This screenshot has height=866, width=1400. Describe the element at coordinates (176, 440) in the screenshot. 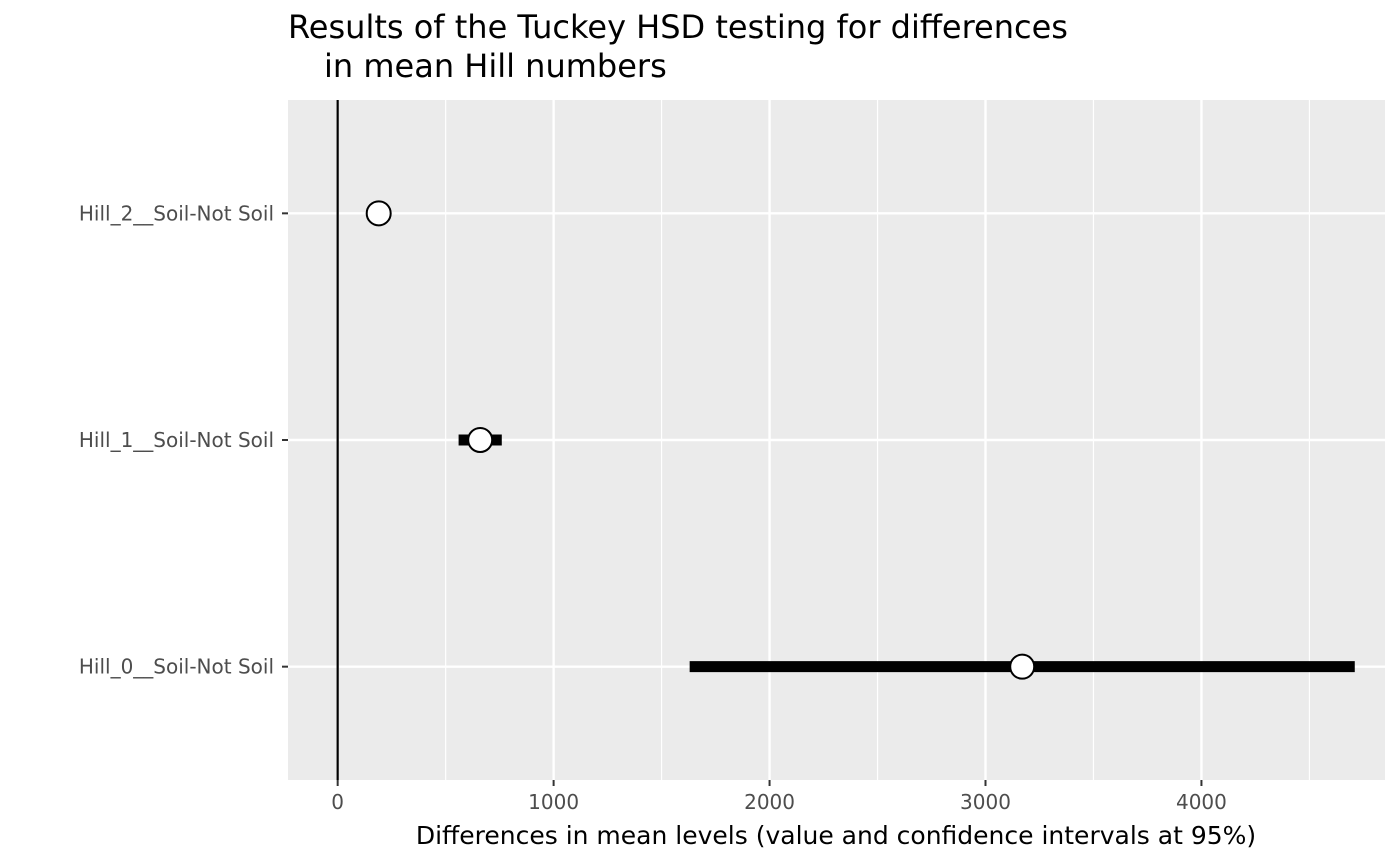

I see `y-tick-label: Hill_1__Soil-Not Soil` at that location.